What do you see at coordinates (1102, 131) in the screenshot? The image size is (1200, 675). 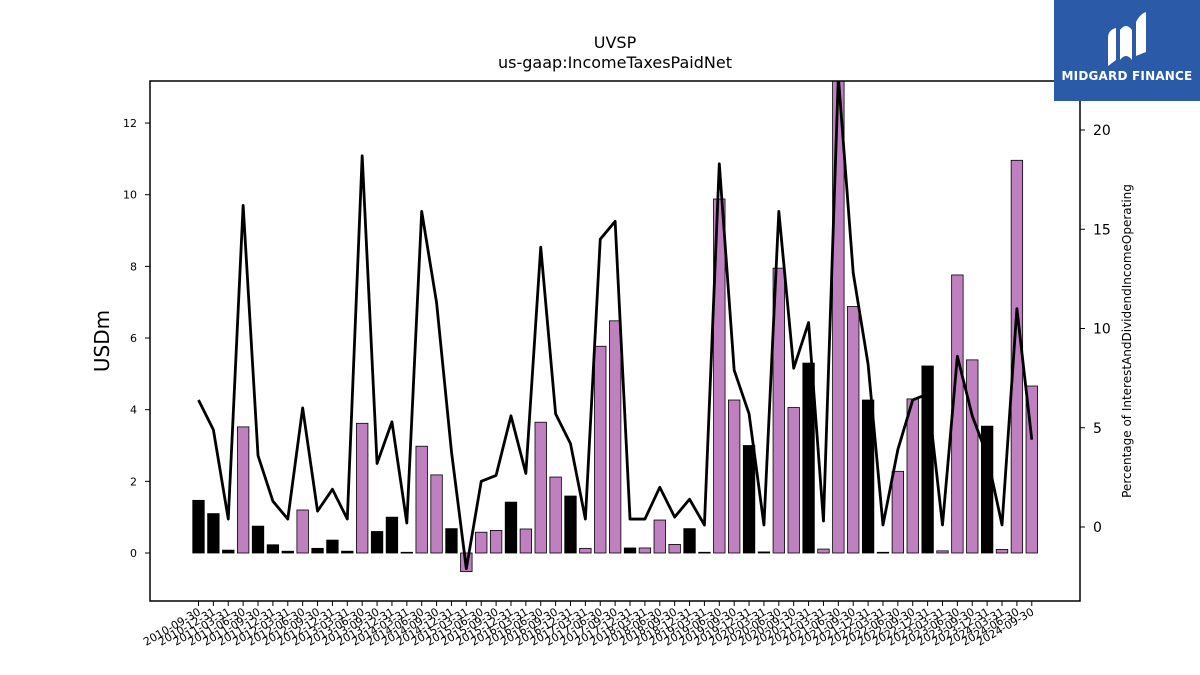 I see `y2-tick-label: 20` at bounding box center [1102, 131].